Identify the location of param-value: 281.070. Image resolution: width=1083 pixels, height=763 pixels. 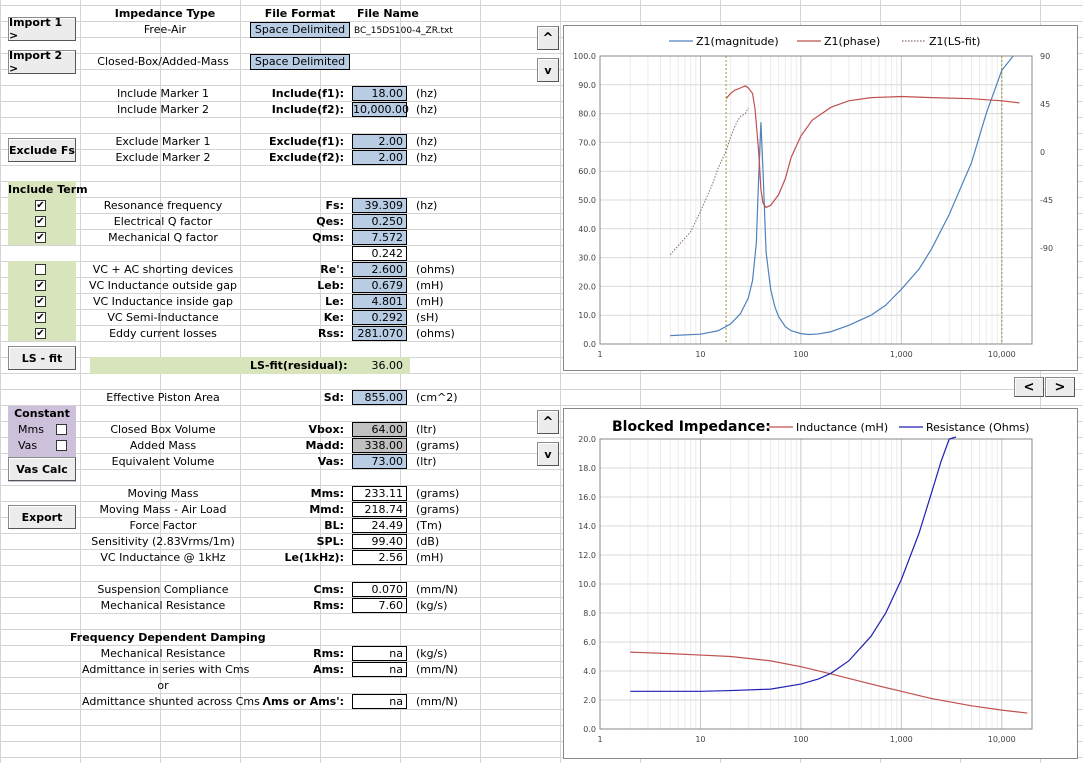
(379, 333).